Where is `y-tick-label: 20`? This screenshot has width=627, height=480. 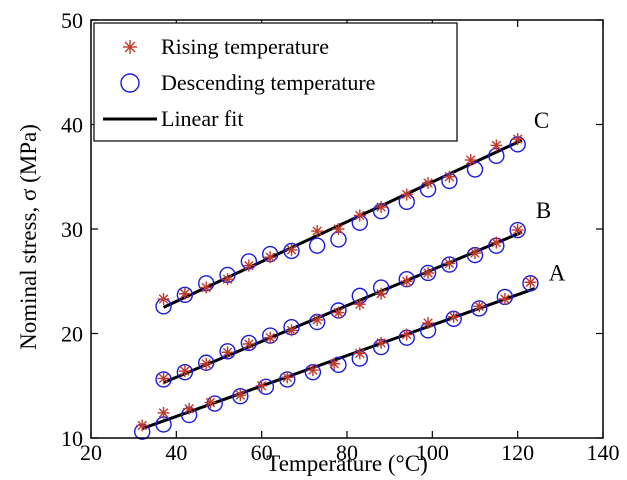 y-tick-label: 20 is located at coordinates (72, 334).